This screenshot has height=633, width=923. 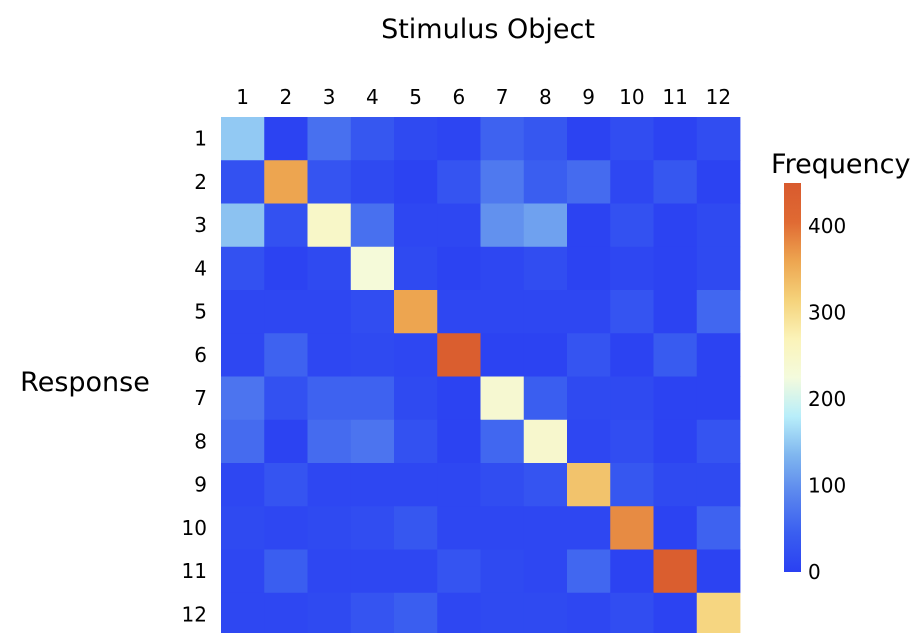 I want to click on colorbar-tick-label: 100, so click(x=827, y=486).